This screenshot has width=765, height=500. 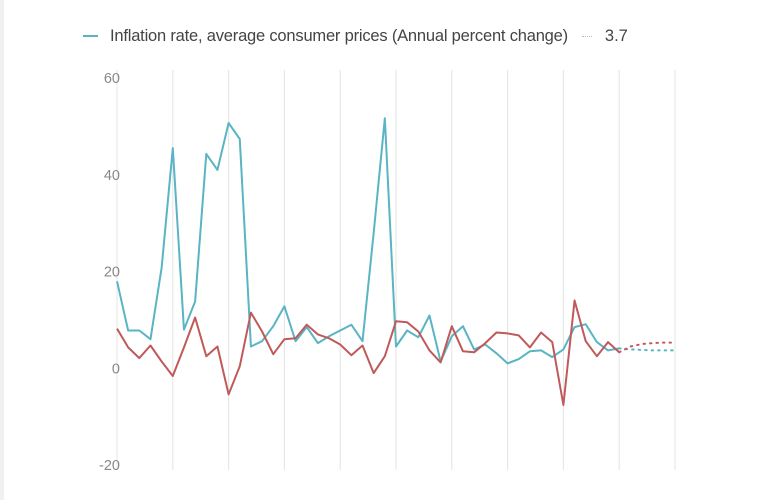 What do you see at coordinates (112, 176) in the screenshot?
I see `y-tick-label: 40` at bounding box center [112, 176].